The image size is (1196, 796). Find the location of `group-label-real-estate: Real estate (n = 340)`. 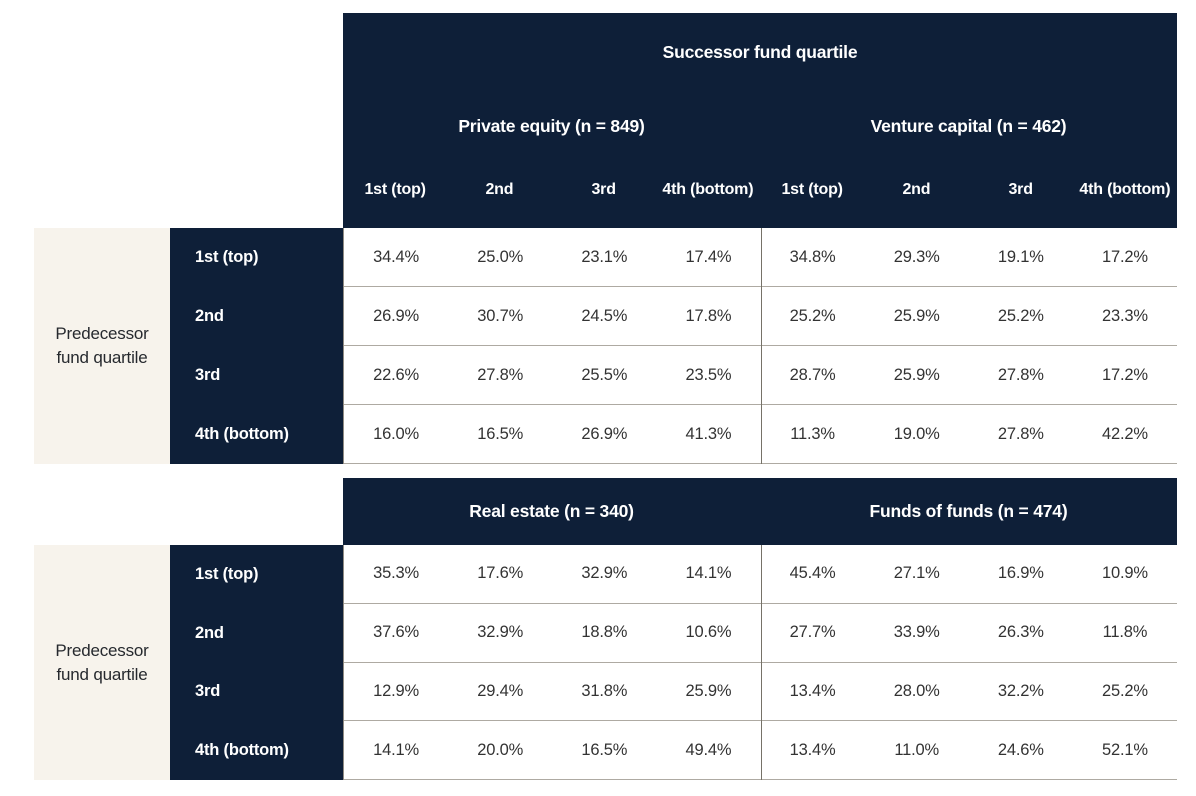

group-label-real-estate: Real estate (n = 340) is located at coordinates (551, 511).